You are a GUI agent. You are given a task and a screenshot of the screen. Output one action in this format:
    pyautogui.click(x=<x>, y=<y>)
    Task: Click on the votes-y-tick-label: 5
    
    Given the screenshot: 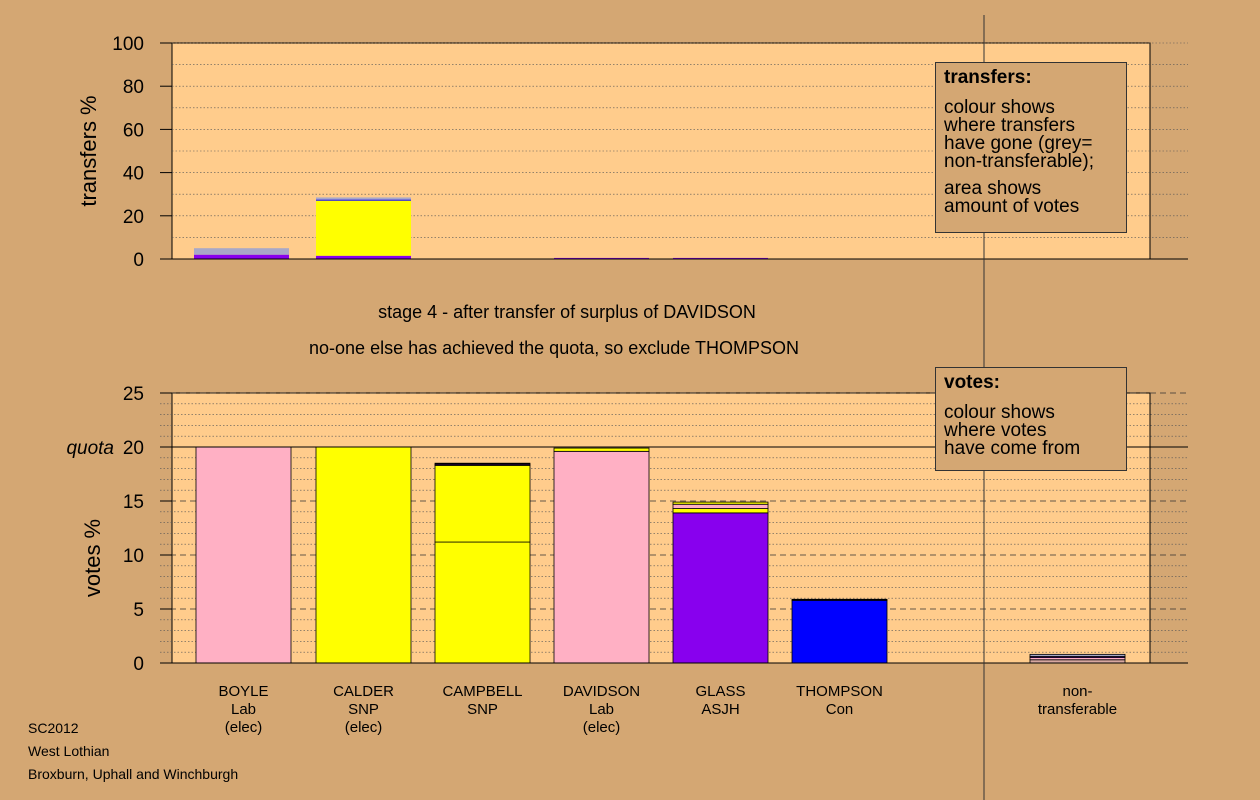 What is the action you would take?
    pyautogui.click(x=138, y=610)
    